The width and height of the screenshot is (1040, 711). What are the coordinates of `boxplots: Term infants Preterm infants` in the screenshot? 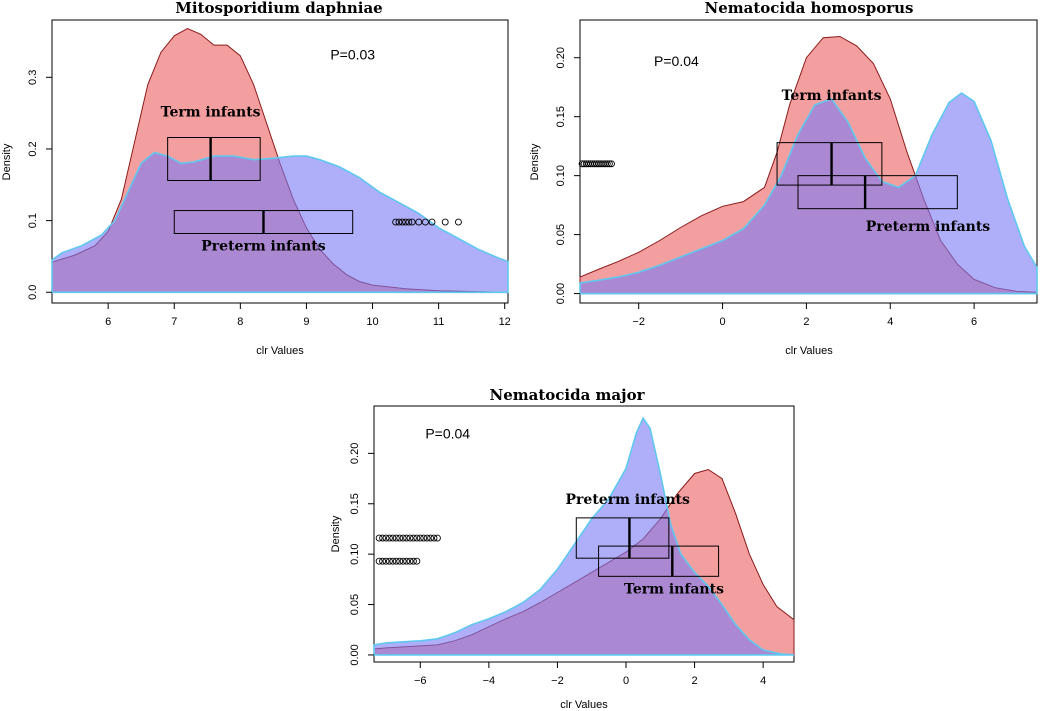 It's located at (784, 161).